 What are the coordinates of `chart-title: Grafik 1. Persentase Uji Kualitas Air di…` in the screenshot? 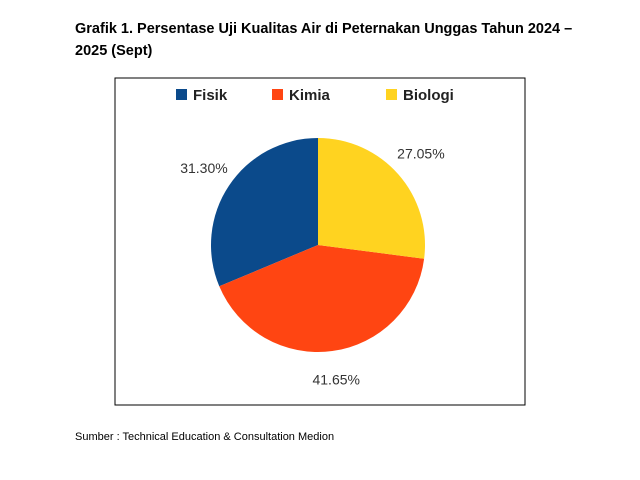 It's located at (324, 40).